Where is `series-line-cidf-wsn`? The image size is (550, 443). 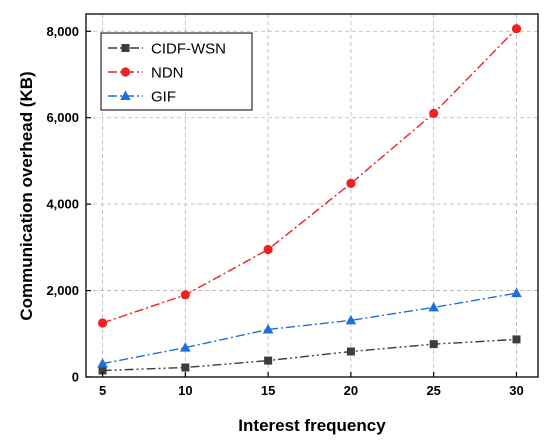
series-line-cidf-wsn is located at coordinates (309, 355).